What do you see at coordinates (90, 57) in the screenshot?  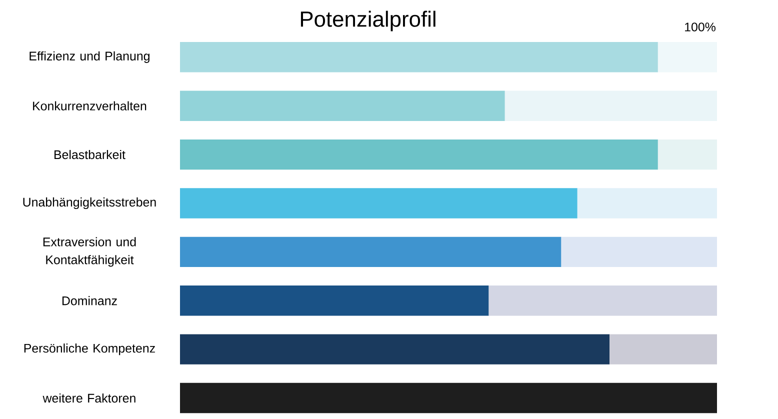 I see `y-tick-label: Effizienz und Planung` at bounding box center [90, 57].